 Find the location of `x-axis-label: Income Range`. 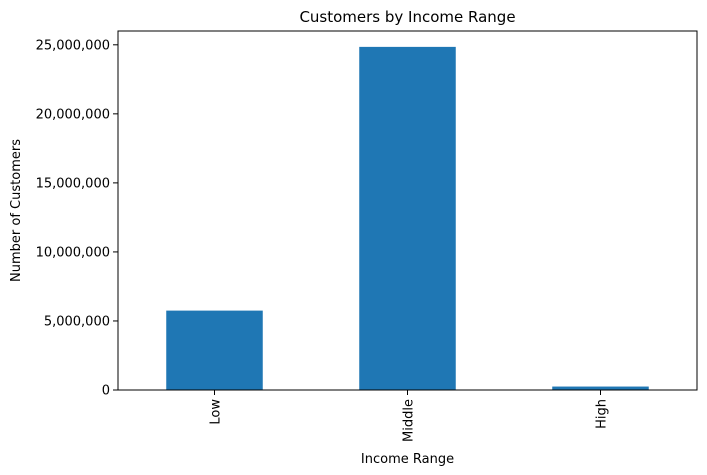

x-axis-label: Income Range is located at coordinates (407, 459).